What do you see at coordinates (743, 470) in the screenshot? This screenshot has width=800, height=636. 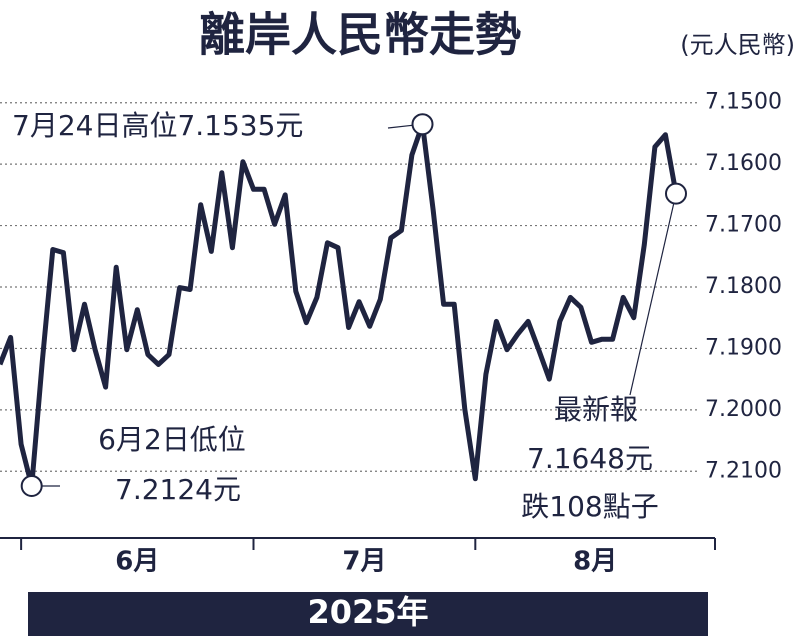 I see `y-tick-label: 7.2100` at bounding box center [743, 470].